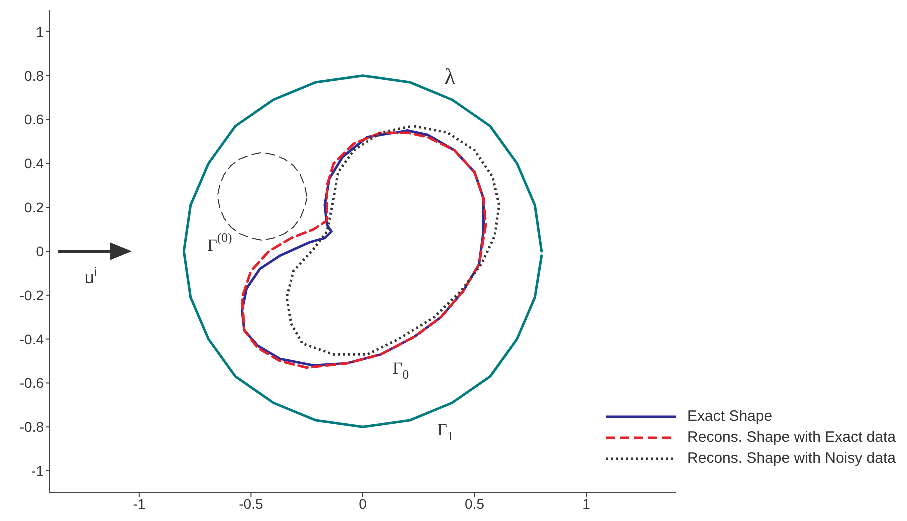 The width and height of the screenshot is (907, 521). What do you see at coordinates (586, 504) in the screenshot?
I see `x-tick-label: 1` at bounding box center [586, 504].